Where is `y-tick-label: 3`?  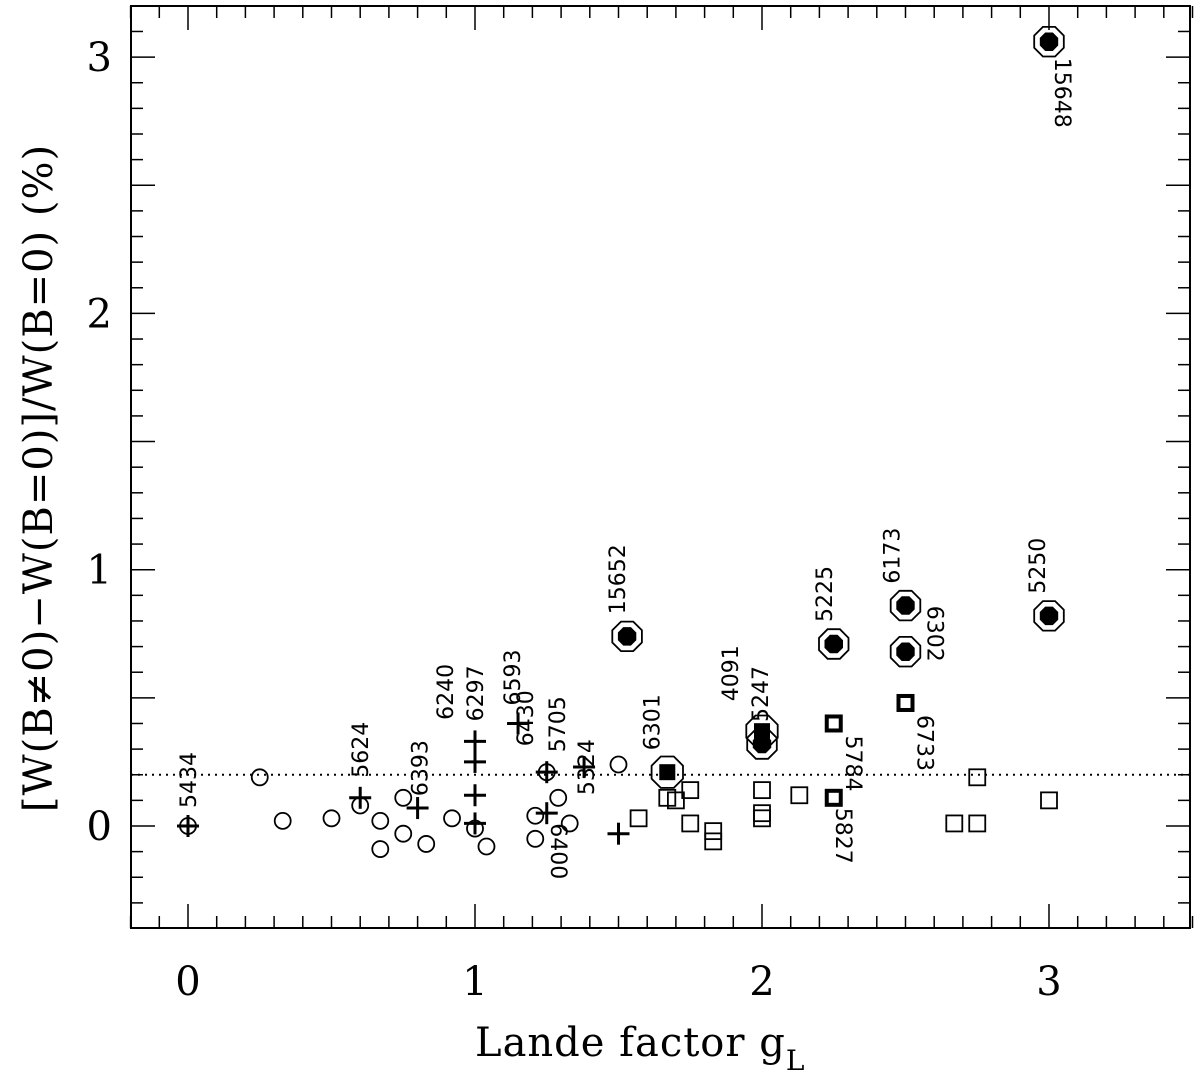 y-tick-label: 3 is located at coordinates (99, 58).